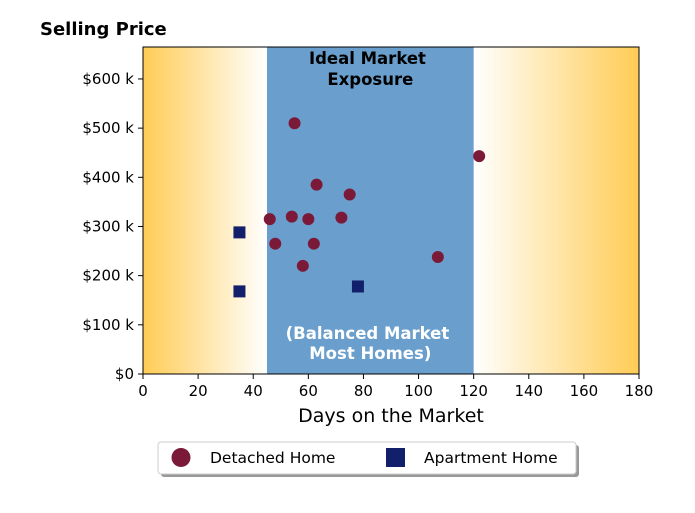 Image resolution: width=695 pixels, height=513 pixels. What do you see at coordinates (108, 128) in the screenshot?
I see `y-tick-label-5: $500 k` at bounding box center [108, 128].